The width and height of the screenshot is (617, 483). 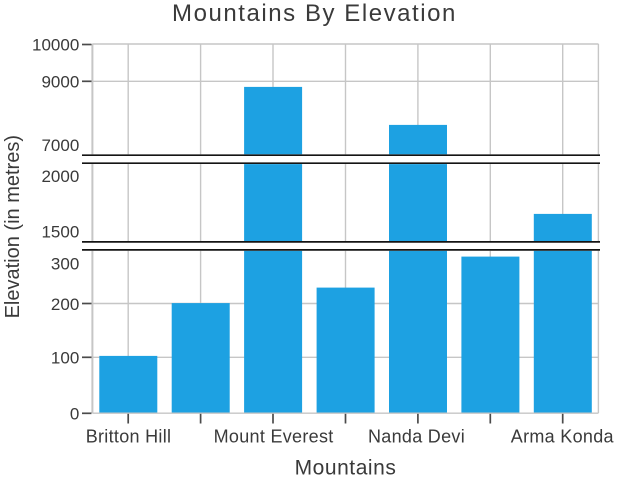 What do you see at coordinates (60, 82) in the screenshot?
I see `svg-text: 9000` at bounding box center [60, 82].